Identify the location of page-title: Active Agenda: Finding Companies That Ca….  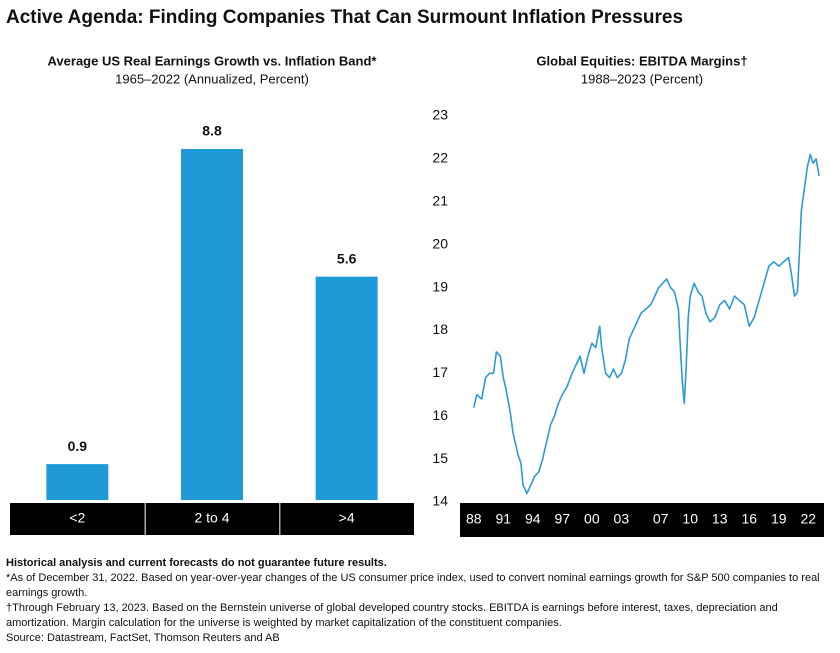
(344, 17).